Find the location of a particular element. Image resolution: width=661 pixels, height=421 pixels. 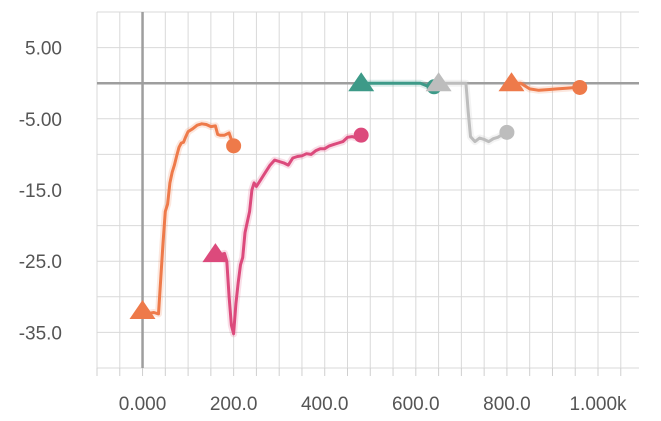

series-5-line is located at coordinates (546, 86).